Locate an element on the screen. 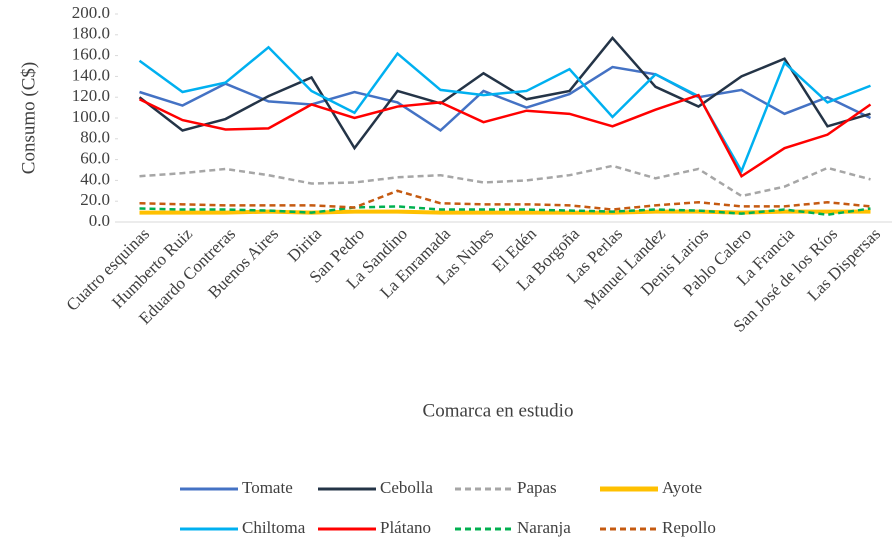 This screenshot has width=894, height=548. y-tick-label: 200.0 is located at coordinates (91, 12).